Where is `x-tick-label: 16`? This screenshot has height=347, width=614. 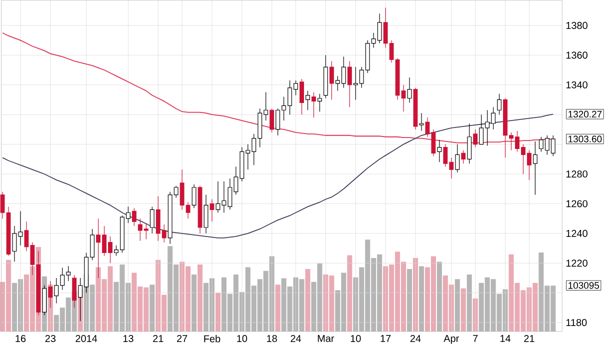
x-tick-label: 16 is located at coordinates (21, 338).